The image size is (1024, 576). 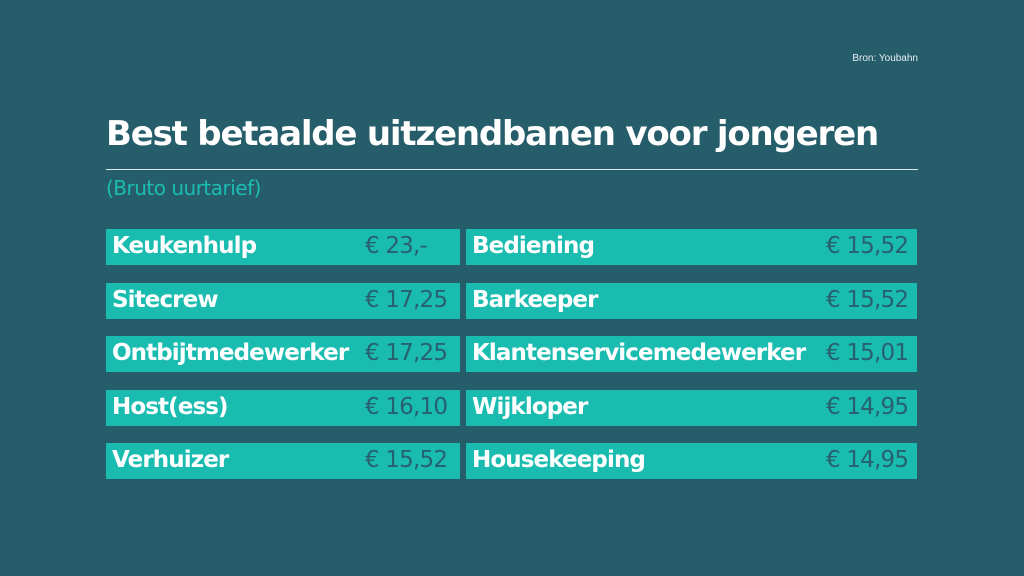 What do you see at coordinates (559, 460) in the screenshot?
I see `job-label: Housekeeping` at bounding box center [559, 460].